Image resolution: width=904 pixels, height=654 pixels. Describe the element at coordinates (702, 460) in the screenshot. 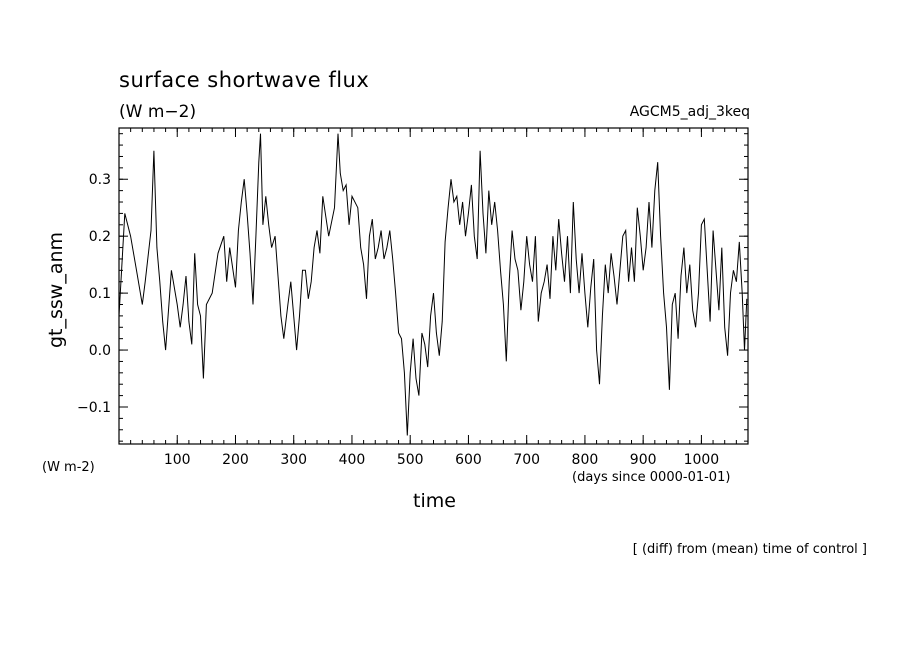

I see `x-tick-label: 1000` at that location.